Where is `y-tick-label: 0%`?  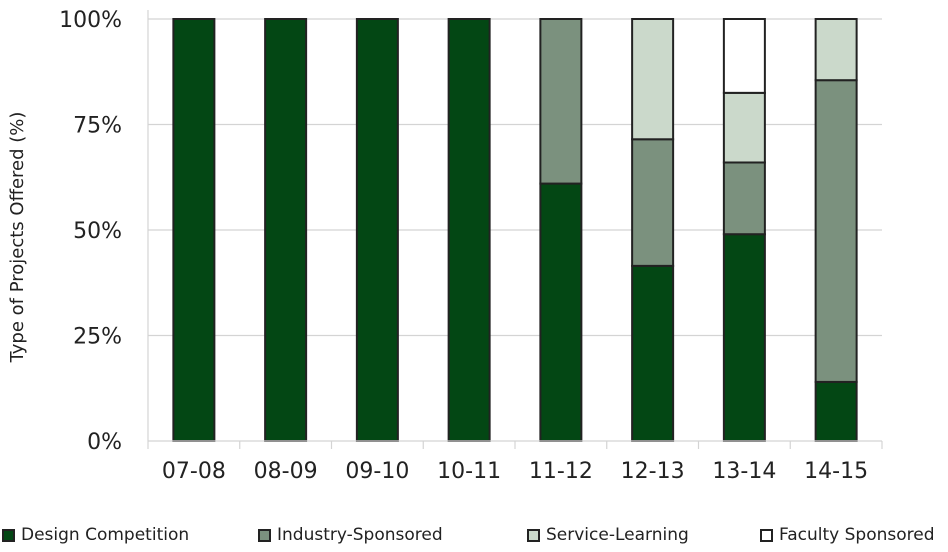 y-tick-label: 0% is located at coordinates (104, 442).